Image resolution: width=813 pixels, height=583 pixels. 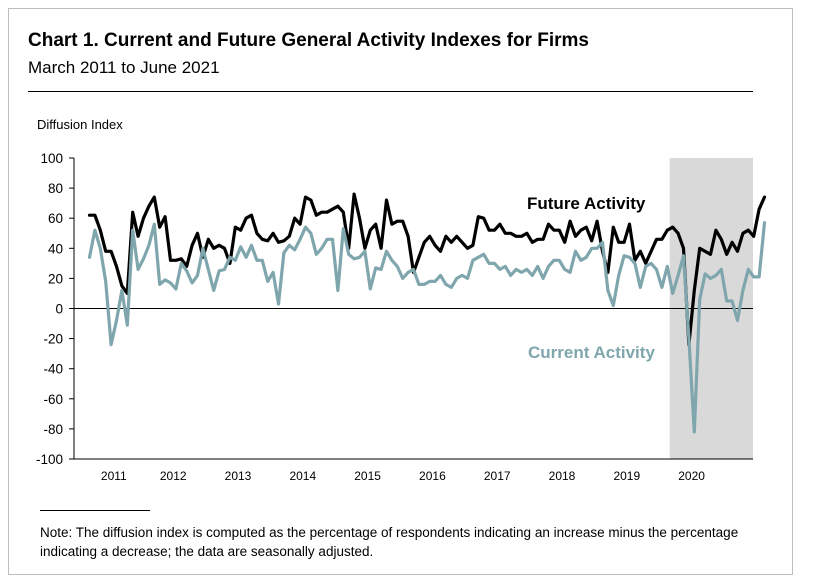 I want to click on note-divider, so click(x=95, y=510).